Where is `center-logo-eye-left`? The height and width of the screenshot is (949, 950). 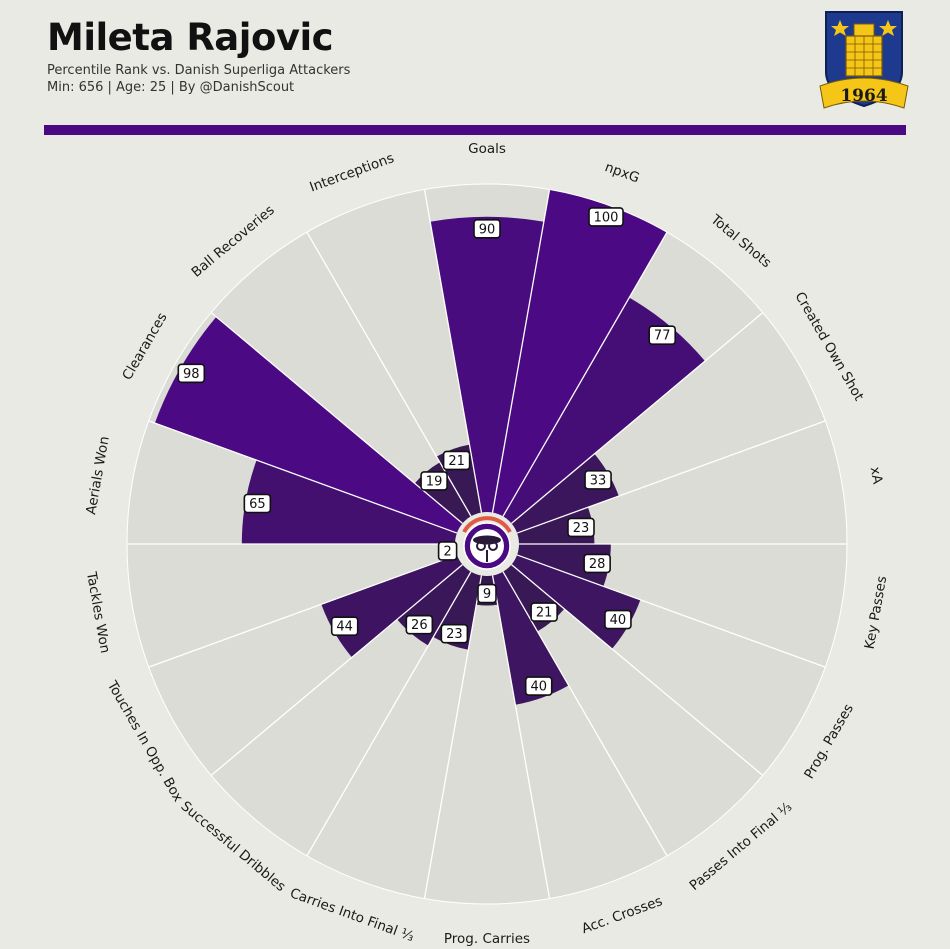 center-logo-eye-left is located at coordinates (481, 546).